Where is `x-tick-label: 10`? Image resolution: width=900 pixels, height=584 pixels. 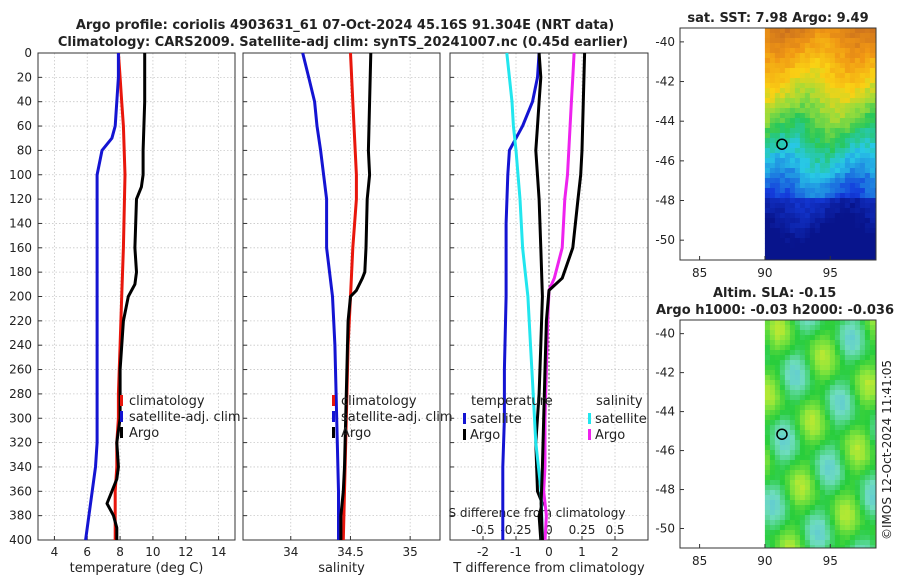
x-tick-label: 10 is located at coordinates (152, 552).